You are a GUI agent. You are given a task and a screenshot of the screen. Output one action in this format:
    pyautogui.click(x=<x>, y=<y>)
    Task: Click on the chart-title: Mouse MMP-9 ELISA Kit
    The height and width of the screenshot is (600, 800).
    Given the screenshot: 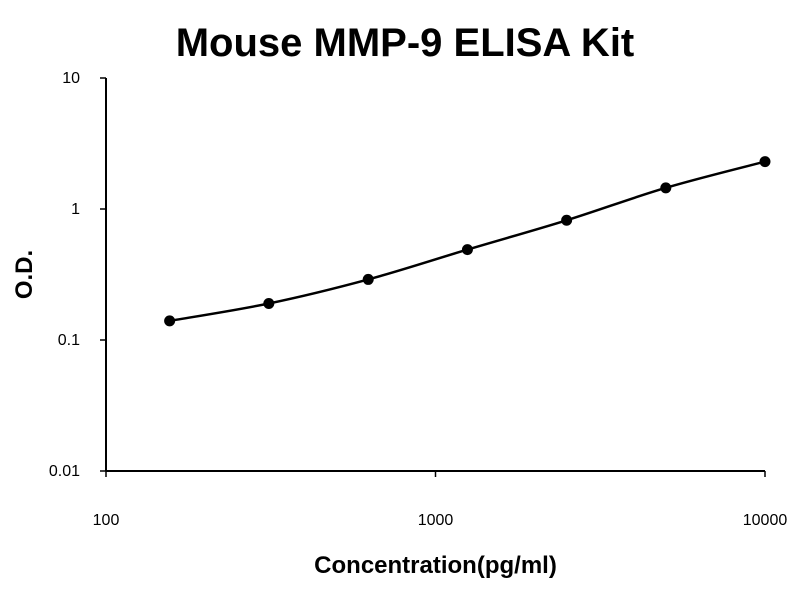 What is the action you would take?
    pyautogui.click(x=405, y=43)
    